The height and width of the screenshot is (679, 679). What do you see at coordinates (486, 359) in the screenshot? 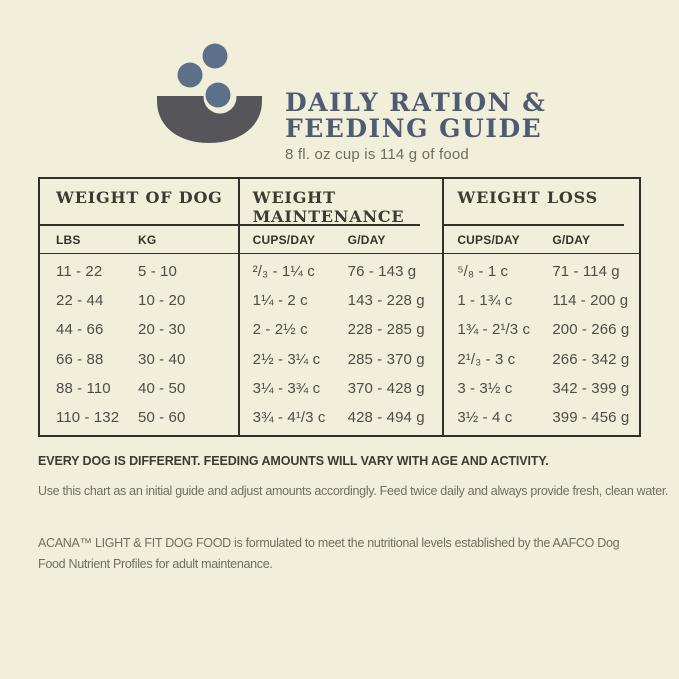
I see `table-cell: 2¹/₃ - 3 c` at bounding box center [486, 359].